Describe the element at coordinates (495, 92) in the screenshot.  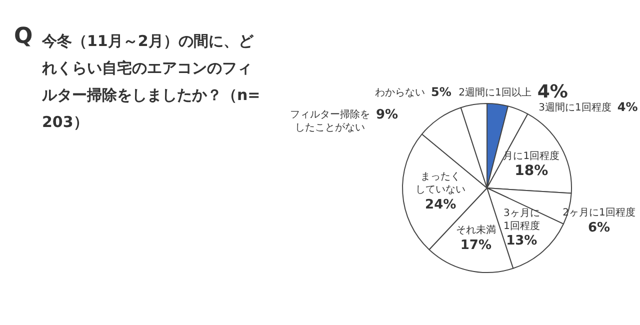
I see `slice-label: 2週間に1回以上` at that location.